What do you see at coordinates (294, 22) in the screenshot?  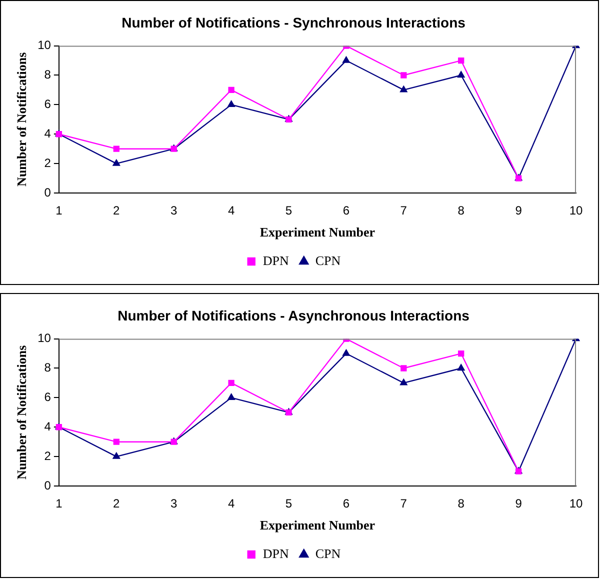 I see `chart-title: Number of Notifications - Synchronous Interactions` at bounding box center [294, 22].